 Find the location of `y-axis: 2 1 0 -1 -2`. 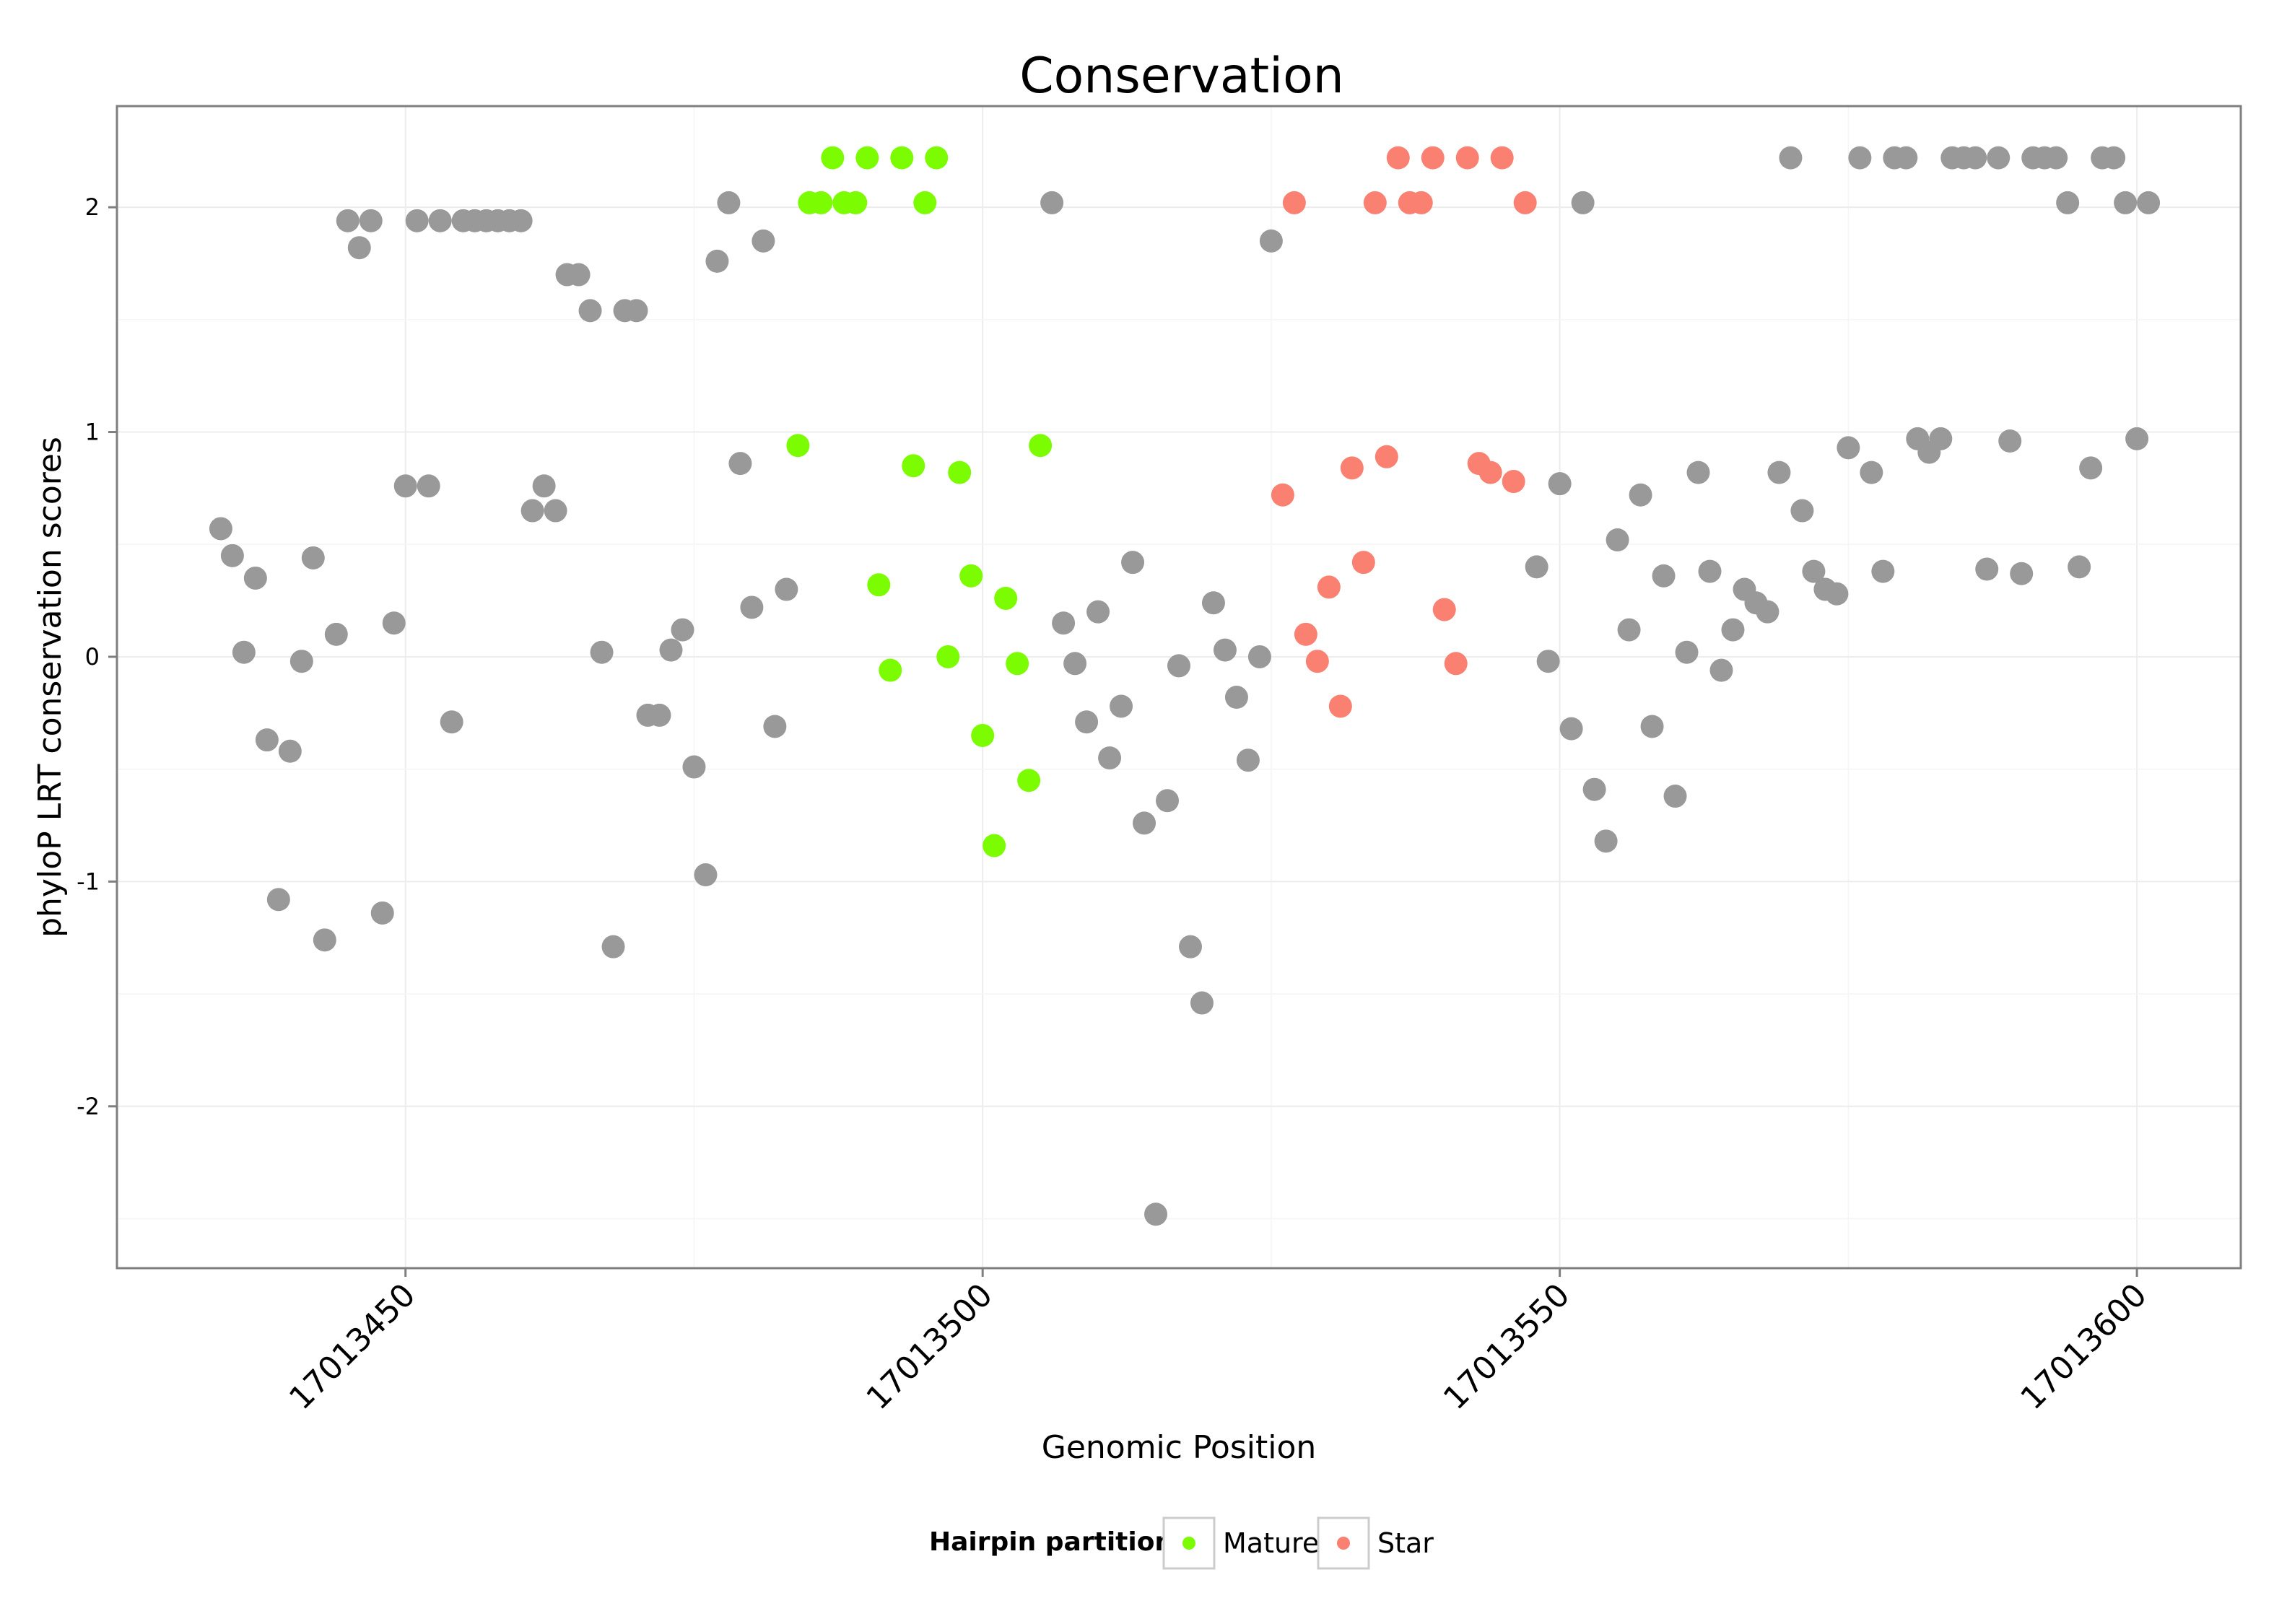

y-axis: 2 1 0 -1 -2 is located at coordinates (97, 656).